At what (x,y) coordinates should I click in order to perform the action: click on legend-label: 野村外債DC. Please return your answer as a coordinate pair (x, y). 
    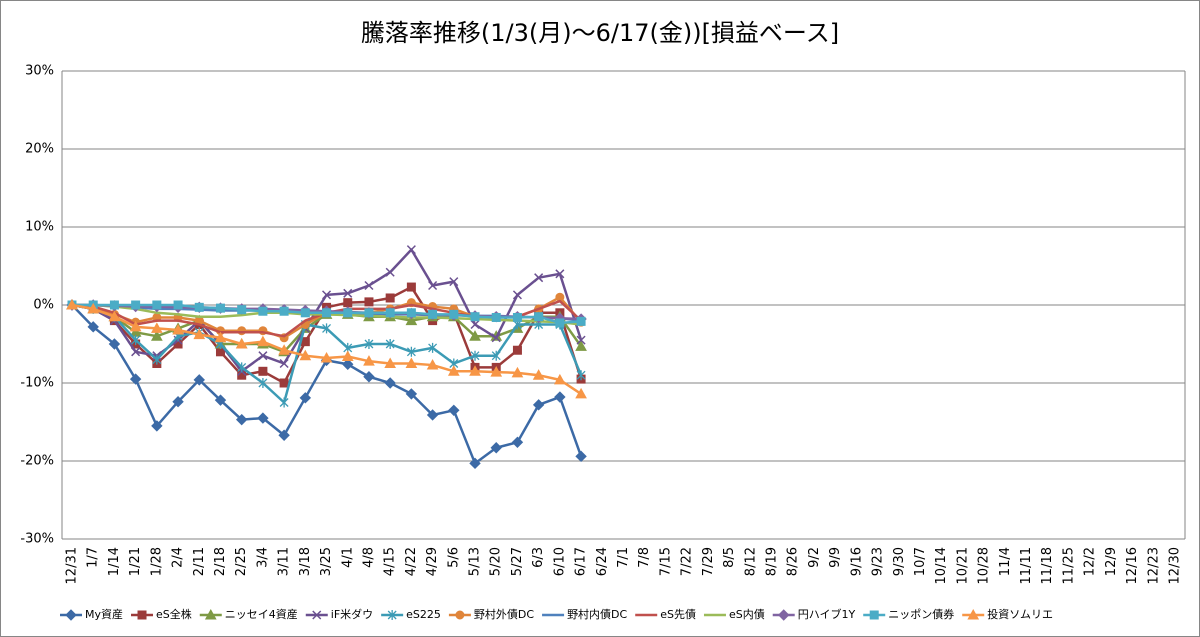
    Looking at the image, I should click on (504, 614).